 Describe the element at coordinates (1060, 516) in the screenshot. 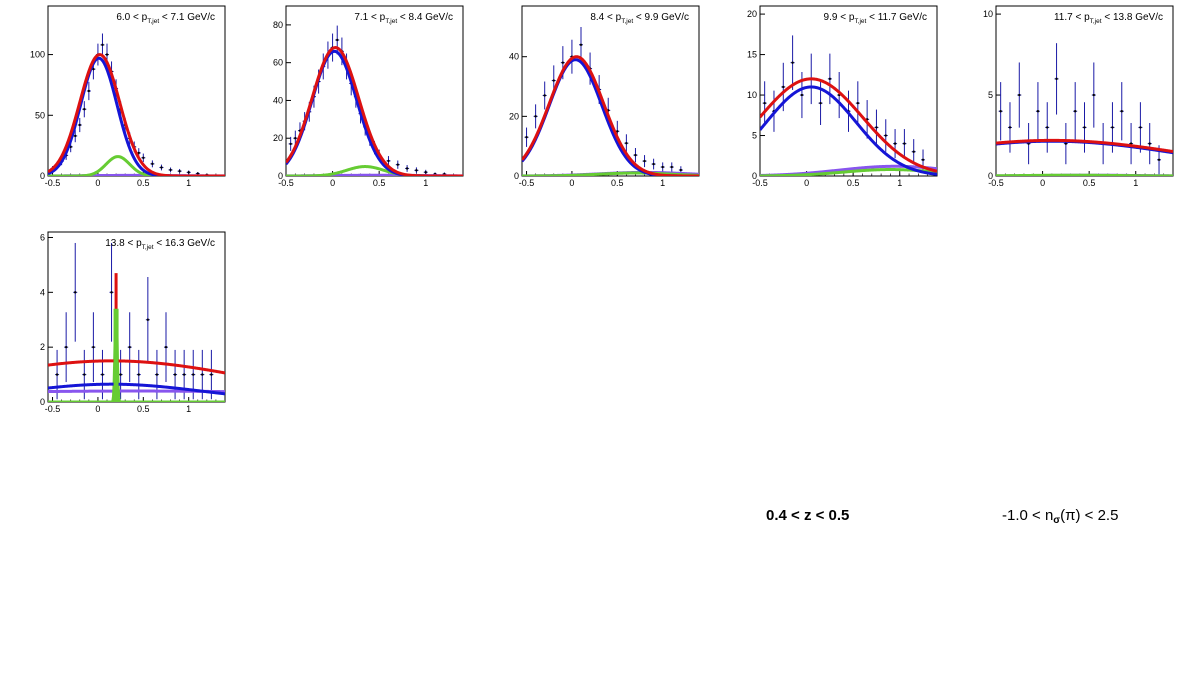

I see `nsigma-range-note: -1.0 < nσ(π) < 2.5` at that location.